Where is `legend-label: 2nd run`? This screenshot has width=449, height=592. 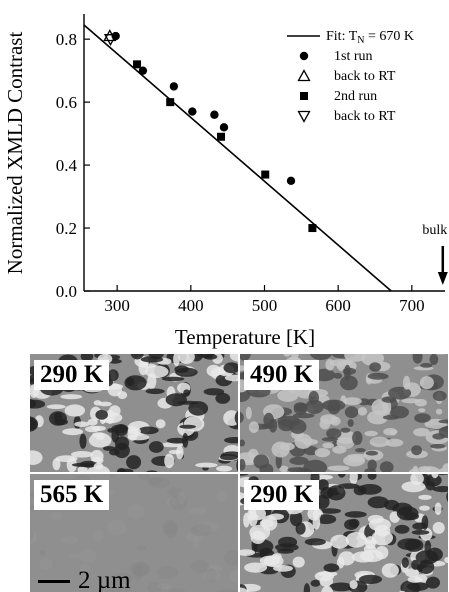
legend-label: 2nd run is located at coordinates (355, 96).